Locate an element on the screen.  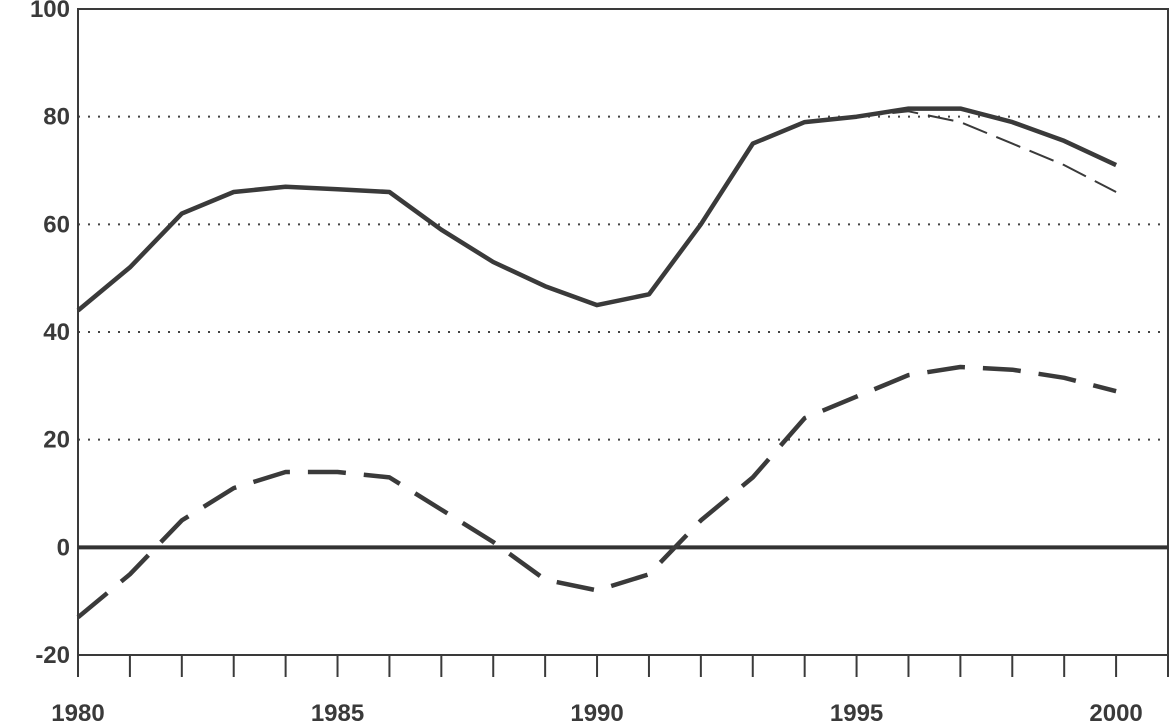
x-tick-label: 1985 is located at coordinates (337, 711).